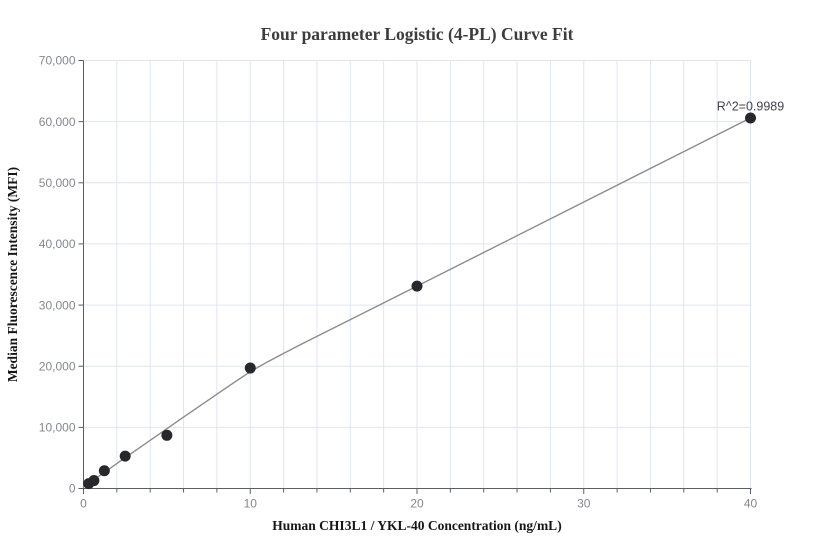  What do you see at coordinates (57, 61) in the screenshot?
I see `y-tick-label: 70,000` at bounding box center [57, 61].